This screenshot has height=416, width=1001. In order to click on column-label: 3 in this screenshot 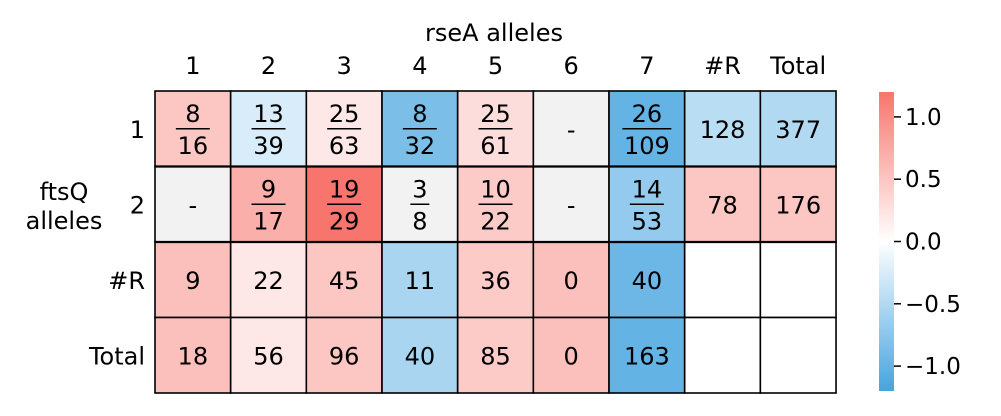, I will do `click(344, 66)`.